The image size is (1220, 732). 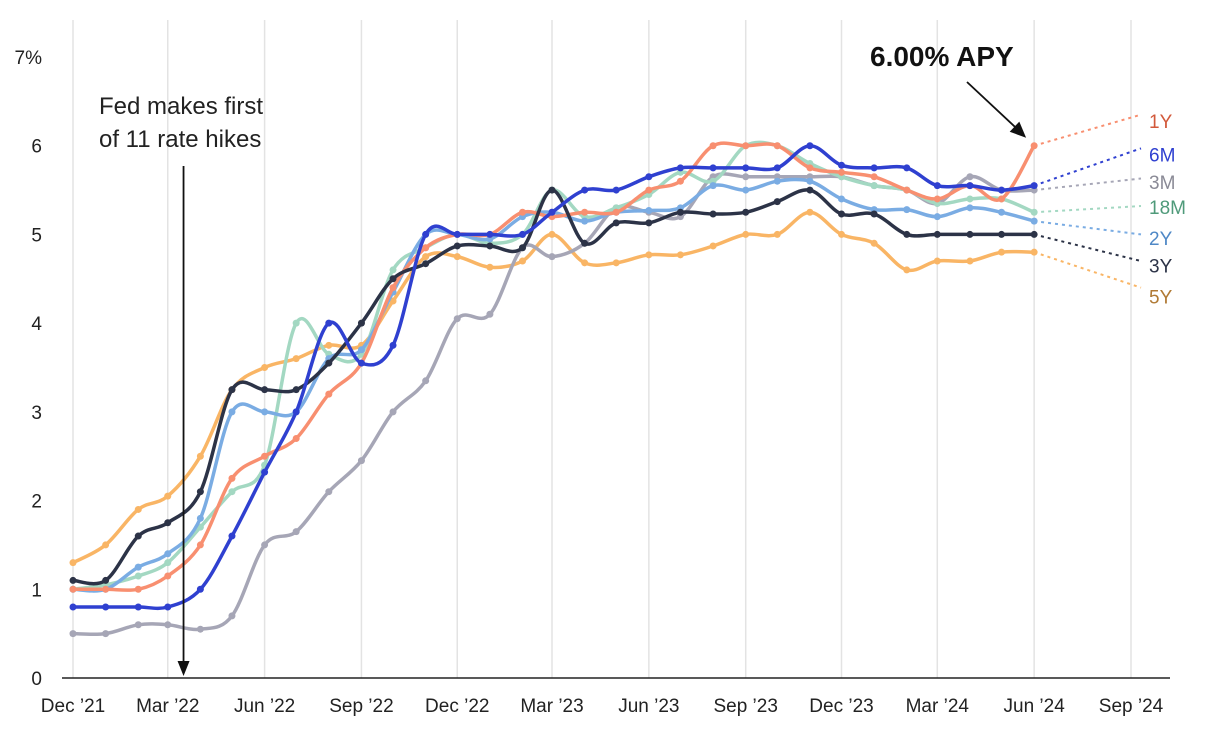 What do you see at coordinates (942, 56) in the screenshot?
I see `apy-callout: 6.00% APY` at bounding box center [942, 56].